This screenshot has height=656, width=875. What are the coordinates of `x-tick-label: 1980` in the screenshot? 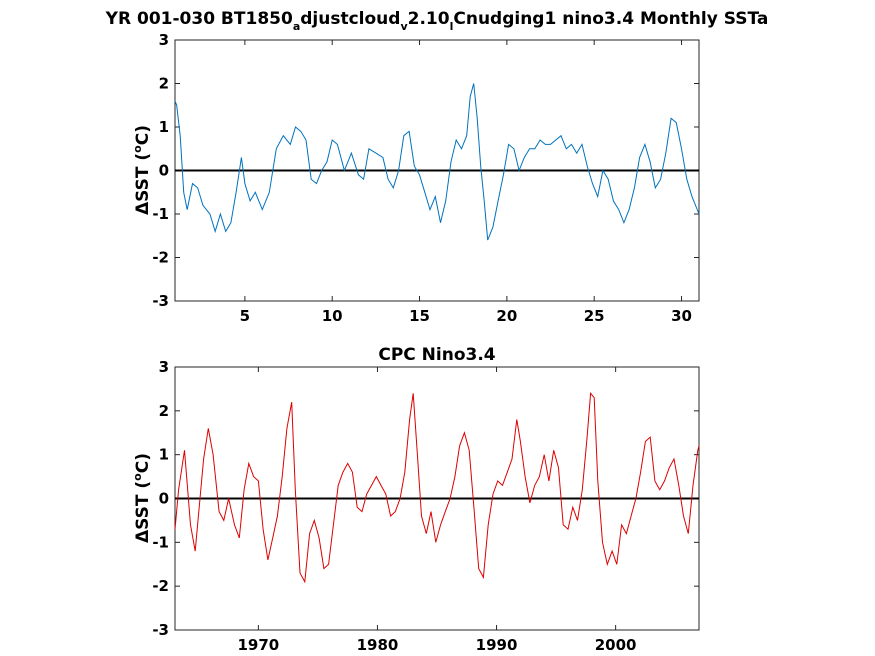 It's located at (378, 645).